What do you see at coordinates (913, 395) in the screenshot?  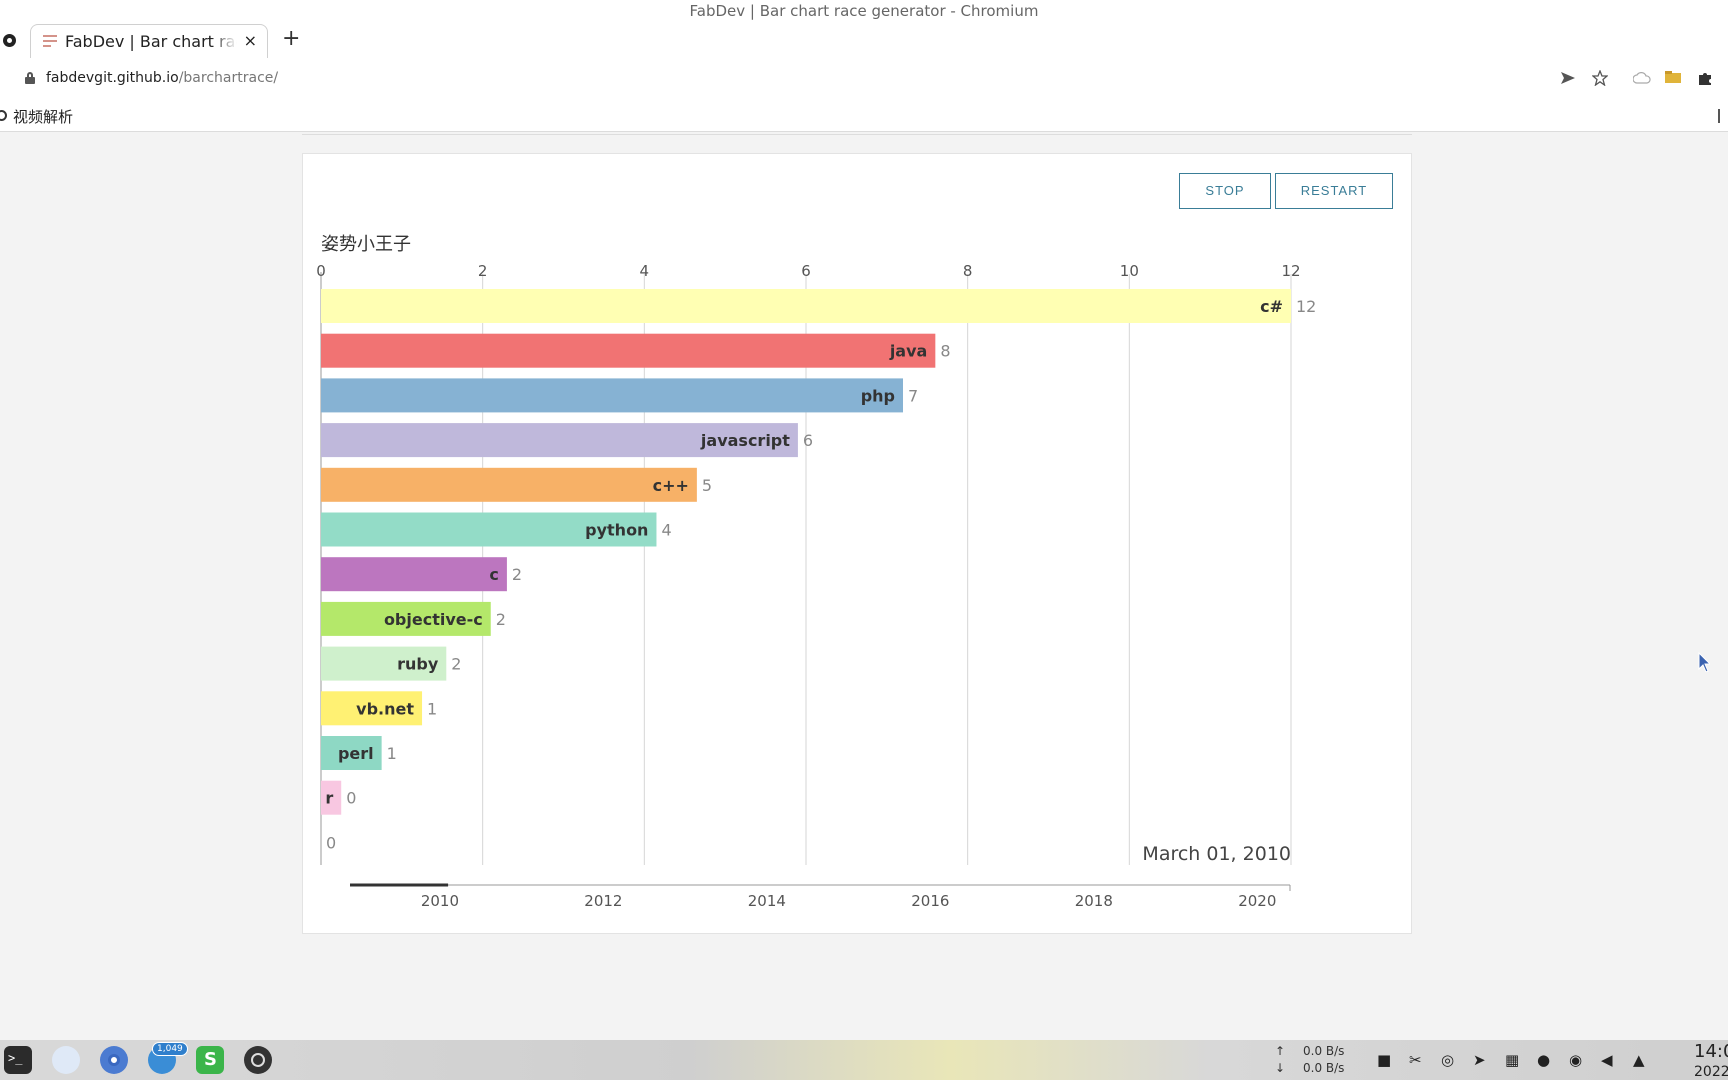 I see `bar-value: 7` at bounding box center [913, 395].